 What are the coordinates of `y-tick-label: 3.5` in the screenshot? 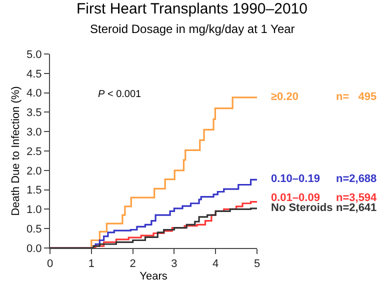 It's located at (34, 113).